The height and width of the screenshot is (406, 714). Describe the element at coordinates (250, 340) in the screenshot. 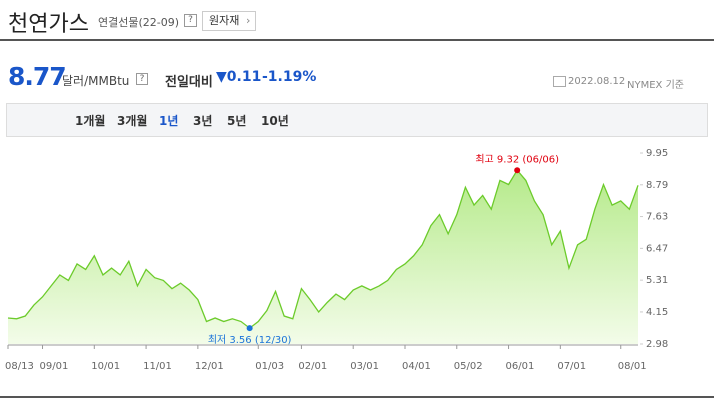

I see `low-label: 최저 3.56 (12/30)` at that location.